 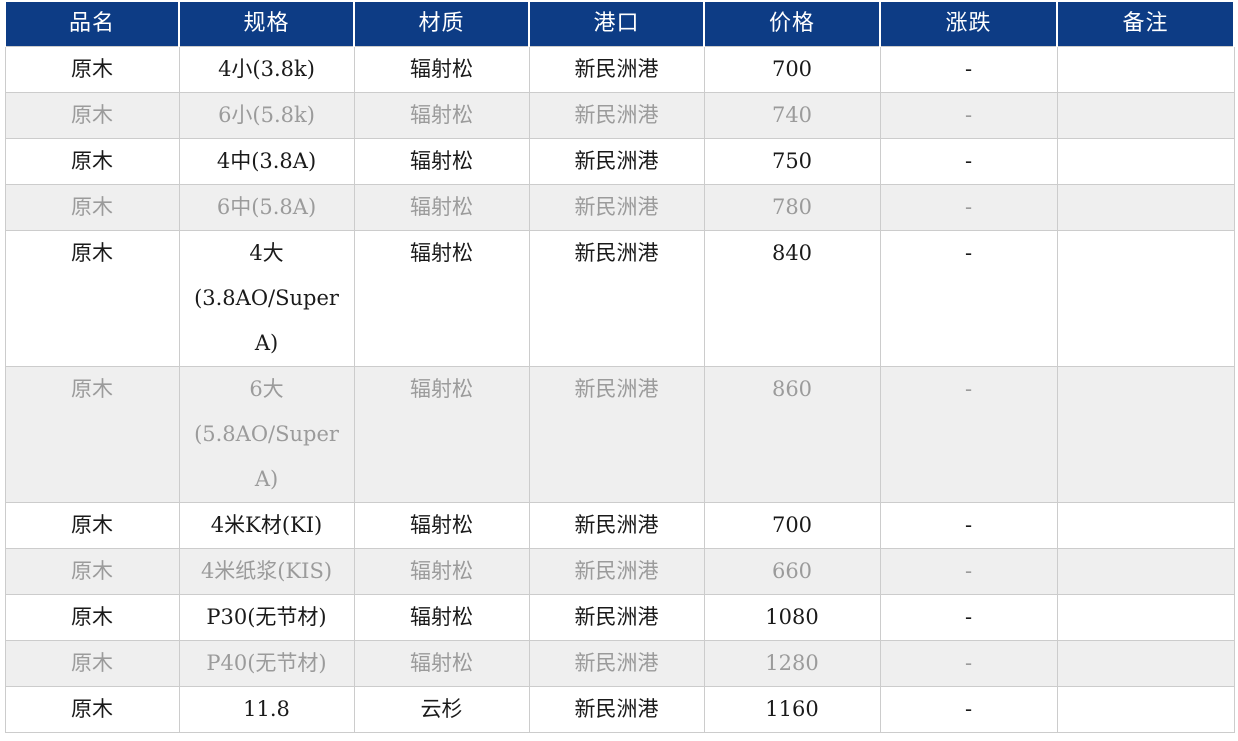 I want to click on column-header-spec: 规格, so click(x=266, y=24).